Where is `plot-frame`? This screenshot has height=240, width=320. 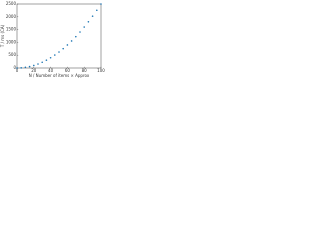
plot-frame is located at coordinates (59, 36).